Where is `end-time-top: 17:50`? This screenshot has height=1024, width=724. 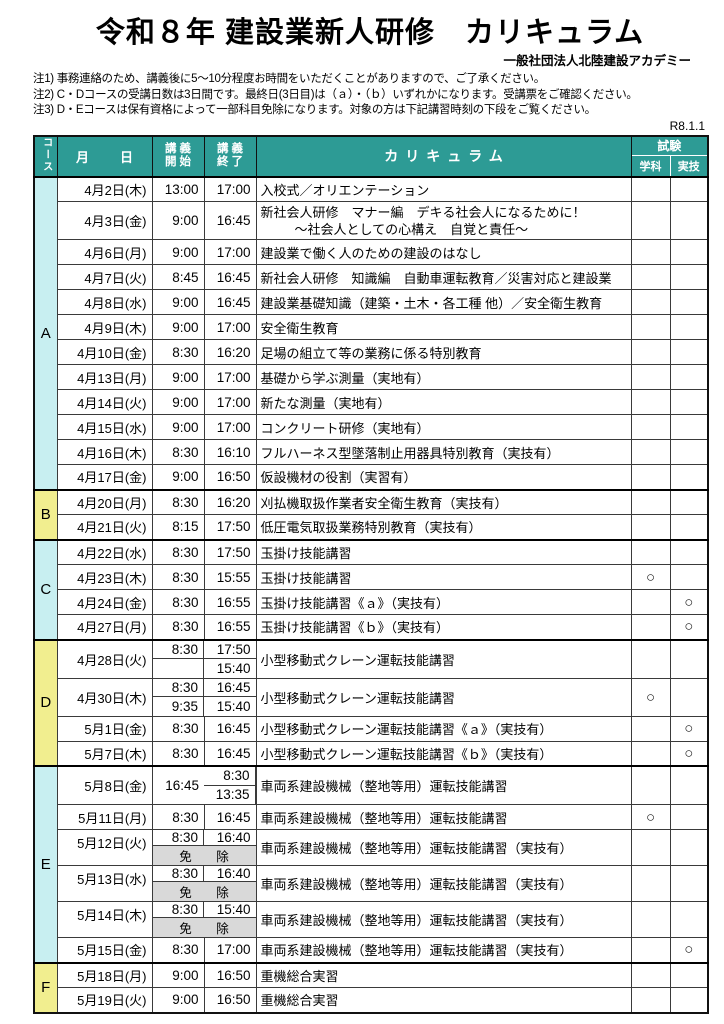
end-time-top: 17:50 is located at coordinates (229, 650).